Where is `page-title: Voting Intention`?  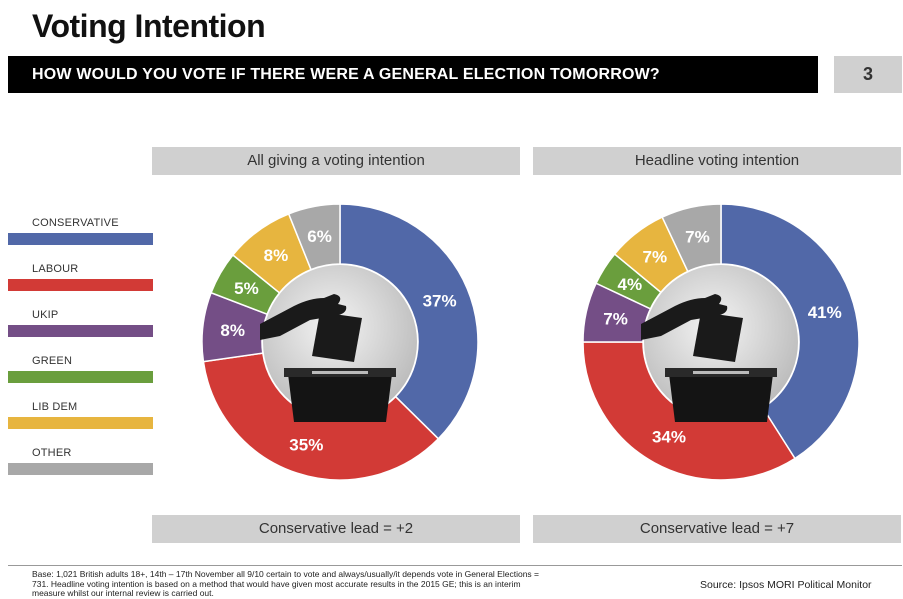
page-title: Voting Intention is located at coordinates (149, 26).